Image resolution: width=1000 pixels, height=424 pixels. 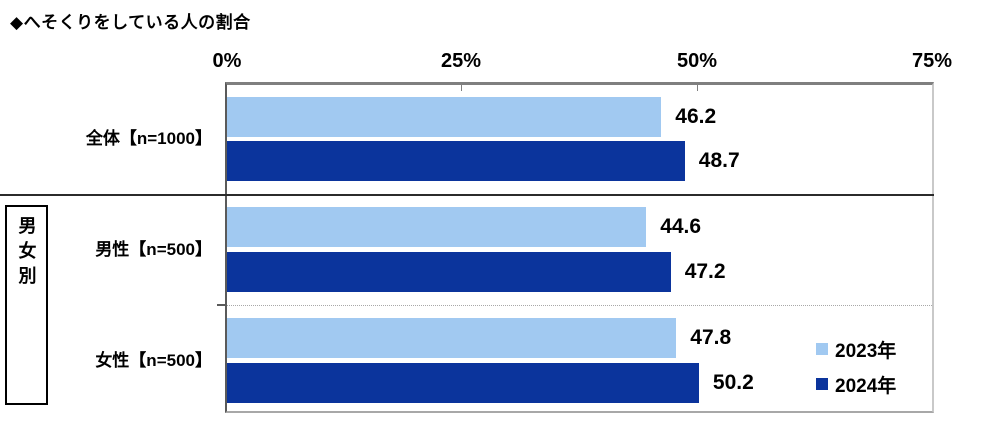 I want to click on bar-2023-male, so click(x=437, y=227).